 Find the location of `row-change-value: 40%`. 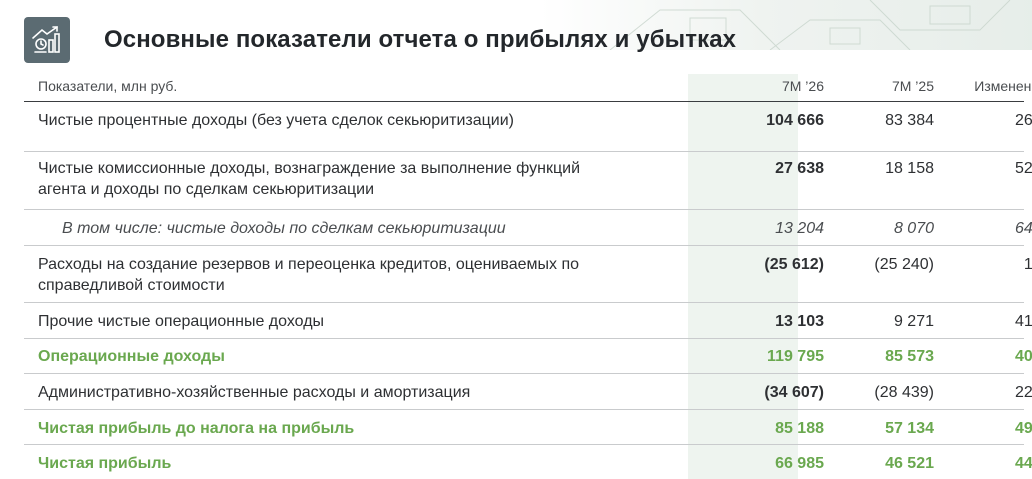

row-change-value: 40% is located at coordinates (1023, 356).